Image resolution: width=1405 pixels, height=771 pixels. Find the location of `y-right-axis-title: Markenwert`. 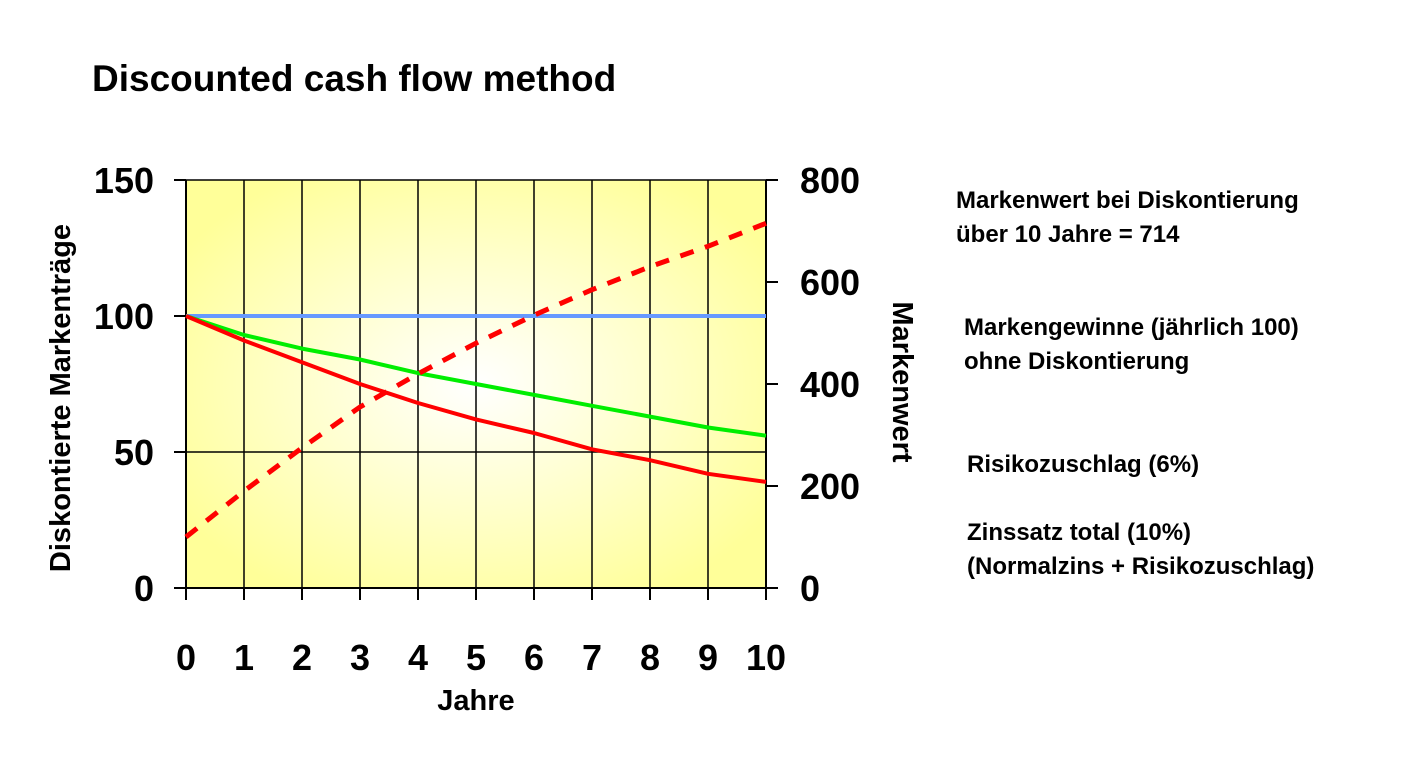

y-right-axis-title: Markenwert is located at coordinates (902, 382).